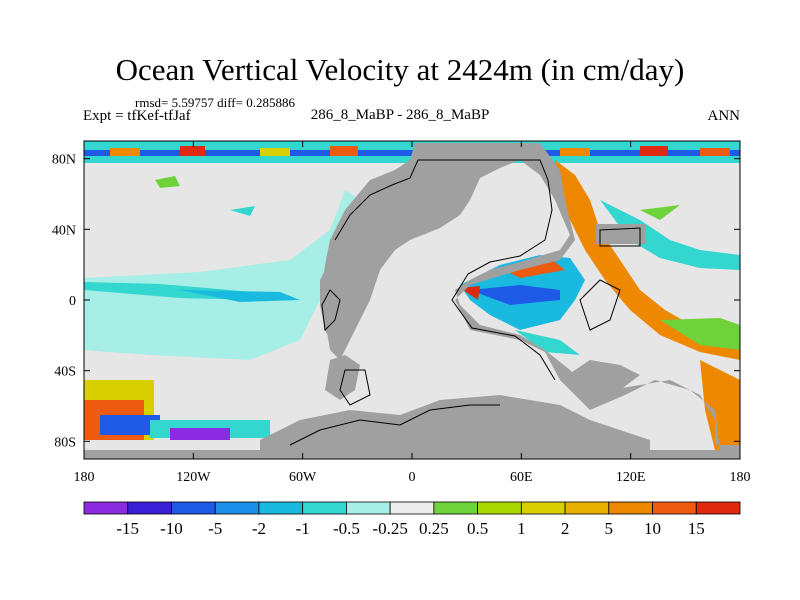 The height and width of the screenshot is (600, 800). Describe the element at coordinates (609, 528) in the screenshot. I see `colorbar-label: 5` at that location.